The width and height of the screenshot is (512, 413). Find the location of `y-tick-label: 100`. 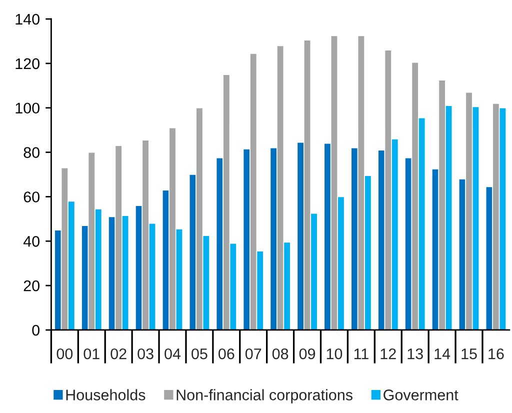

y-tick-label: 100 is located at coordinates (28, 108).